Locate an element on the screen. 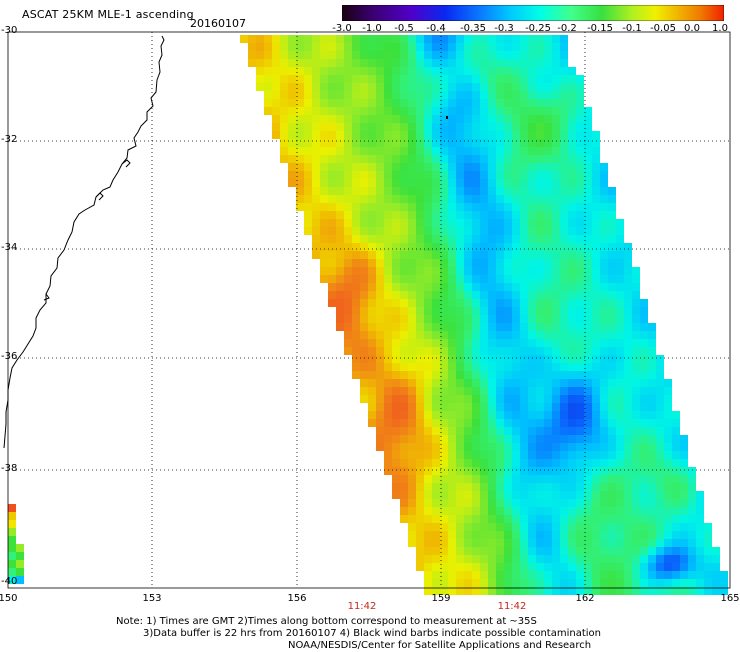  product-date: 20160107 is located at coordinates (218, 23).